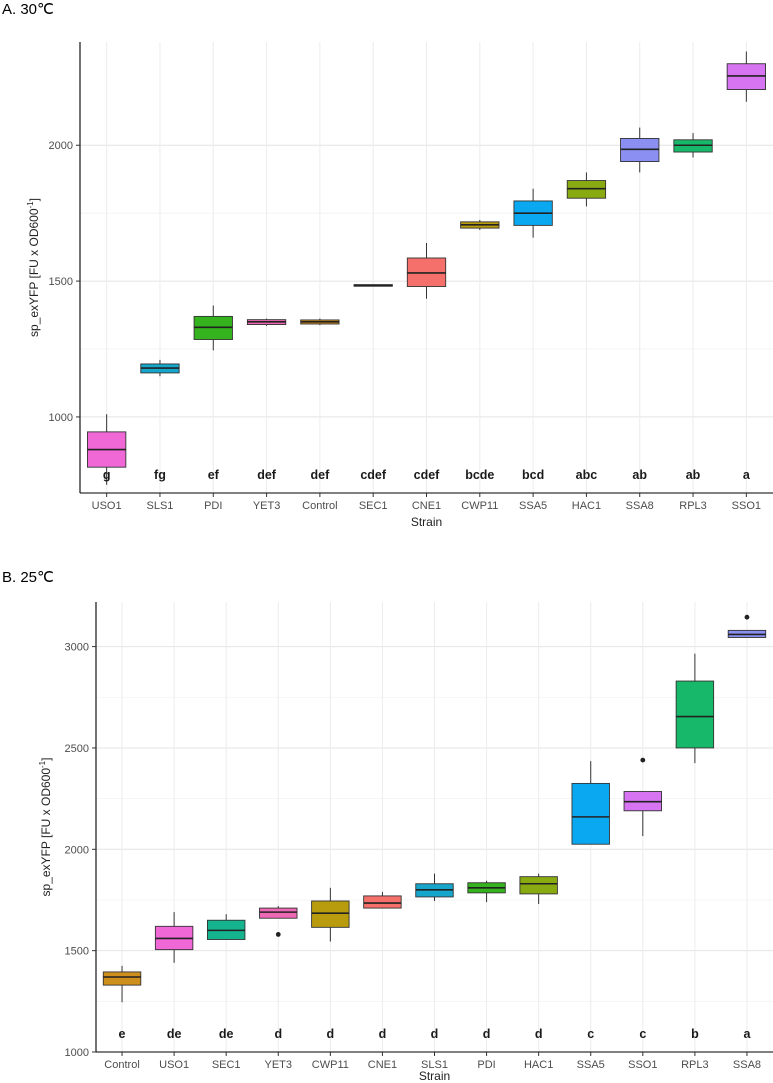  I want to click on box-yet3: d YET3, so click(278, 988).